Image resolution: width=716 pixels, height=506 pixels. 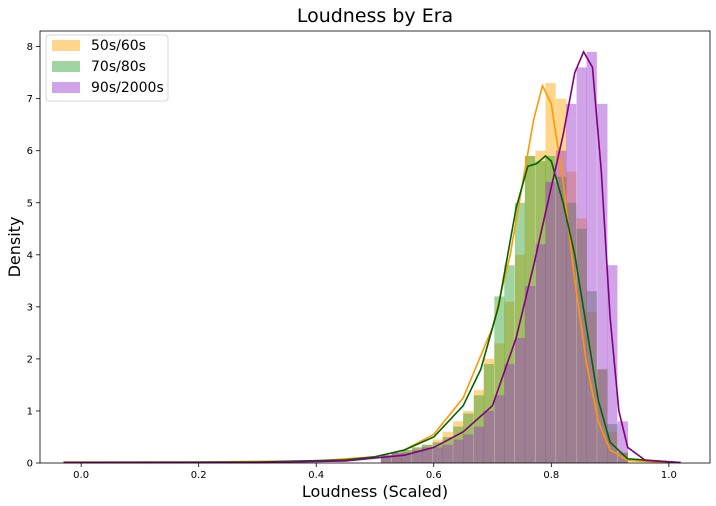 I want to click on y-tick-label-4: 4, so click(x=30, y=255).